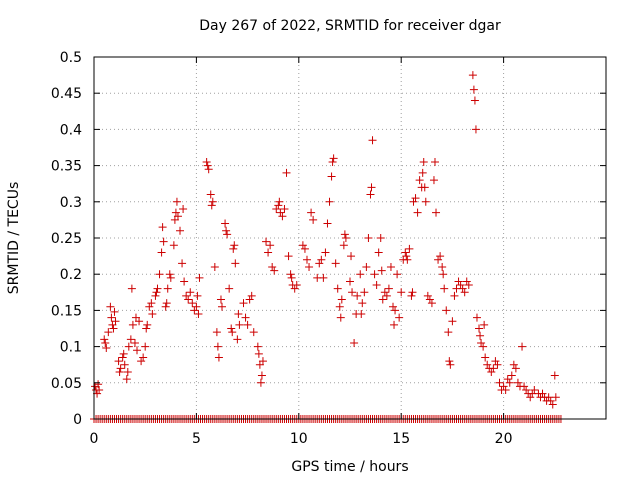 This screenshot has height=480, width=640. I want to click on x-tick-label: 5, so click(196, 439).